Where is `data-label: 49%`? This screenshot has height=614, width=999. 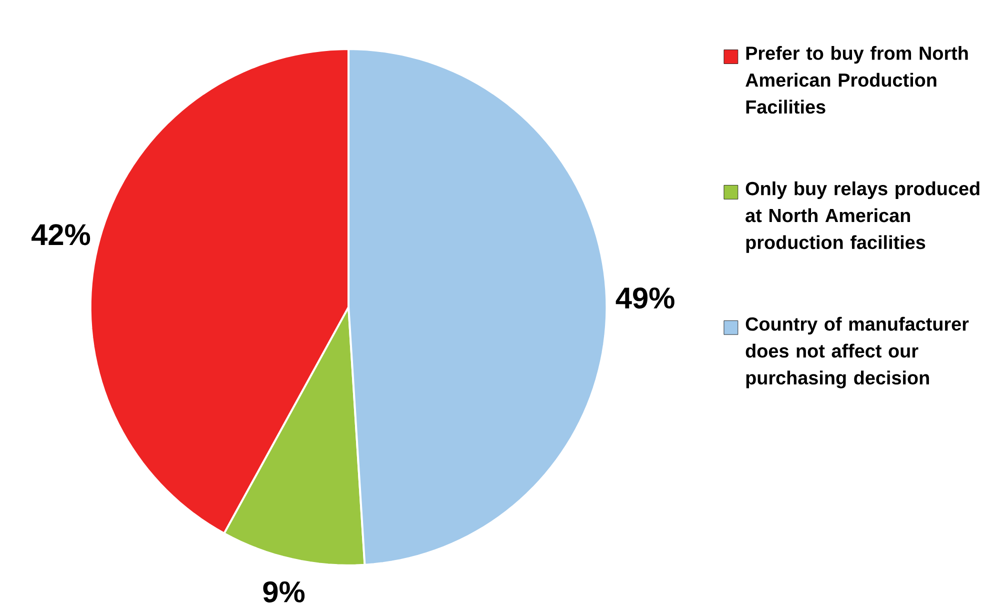
data-label: 49% is located at coordinates (645, 297).